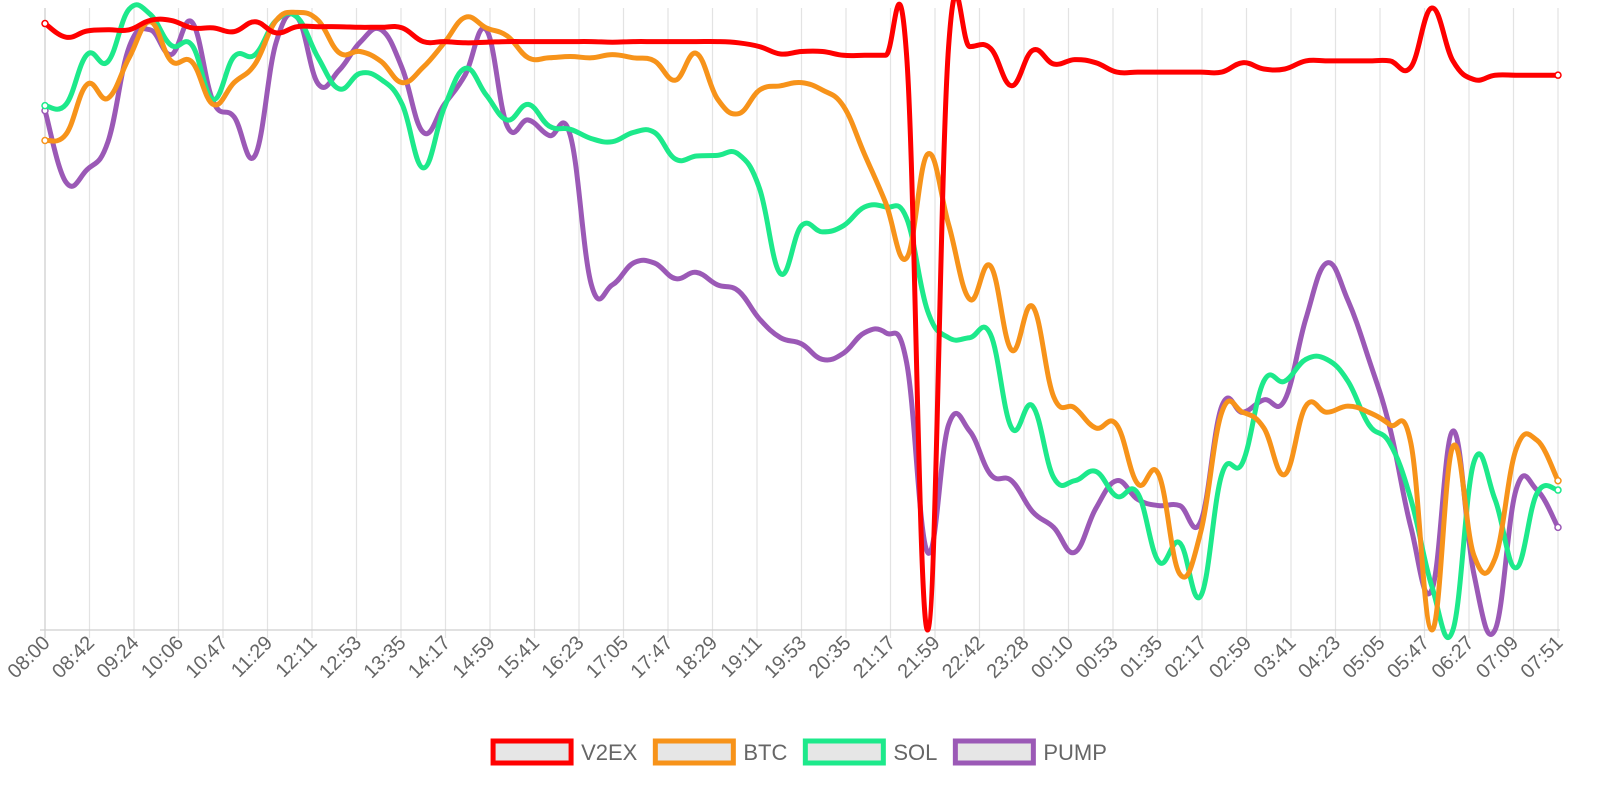 The width and height of the screenshot is (1600, 800). What do you see at coordinates (1008, 657) in the screenshot?
I see `x-tick-label: 23:28` at bounding box center [1008, 657].